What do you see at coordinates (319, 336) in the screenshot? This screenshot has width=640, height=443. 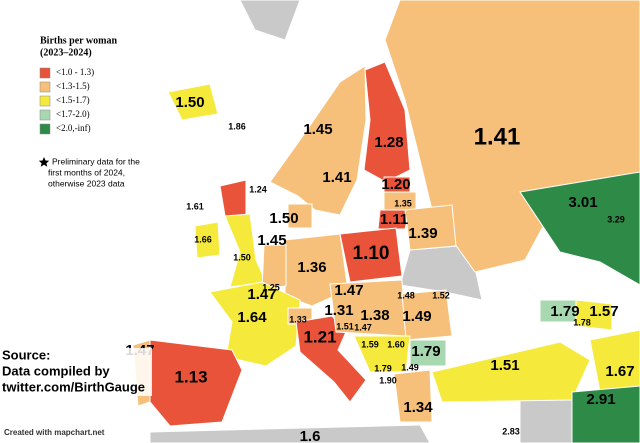 I see `value-label: 1.21` at bounding box center [319, 336].